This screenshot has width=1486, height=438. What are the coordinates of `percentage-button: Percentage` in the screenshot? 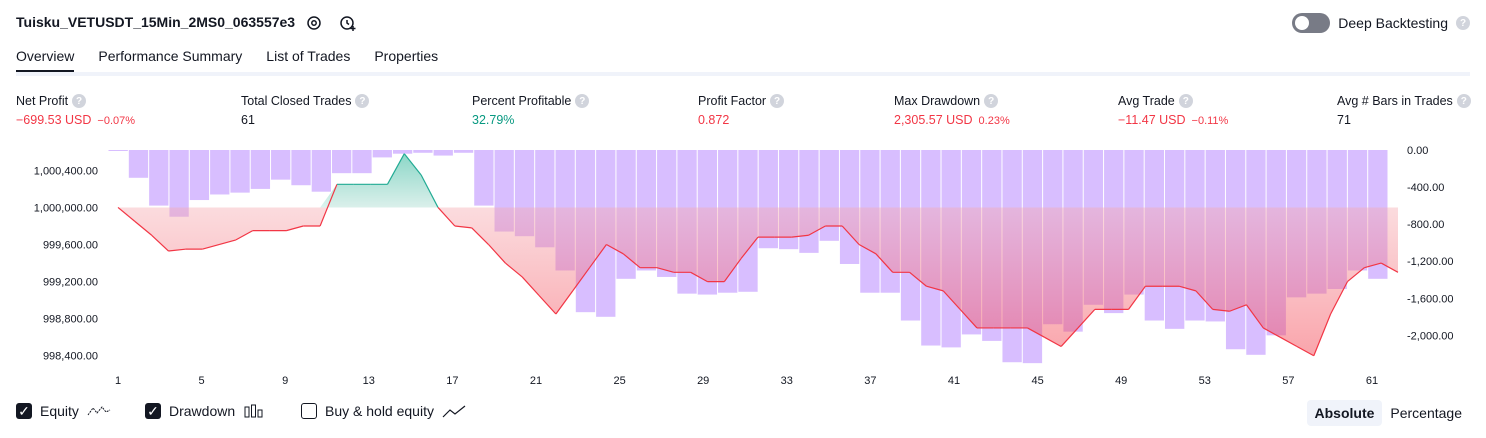 It's located at (1426, 413).